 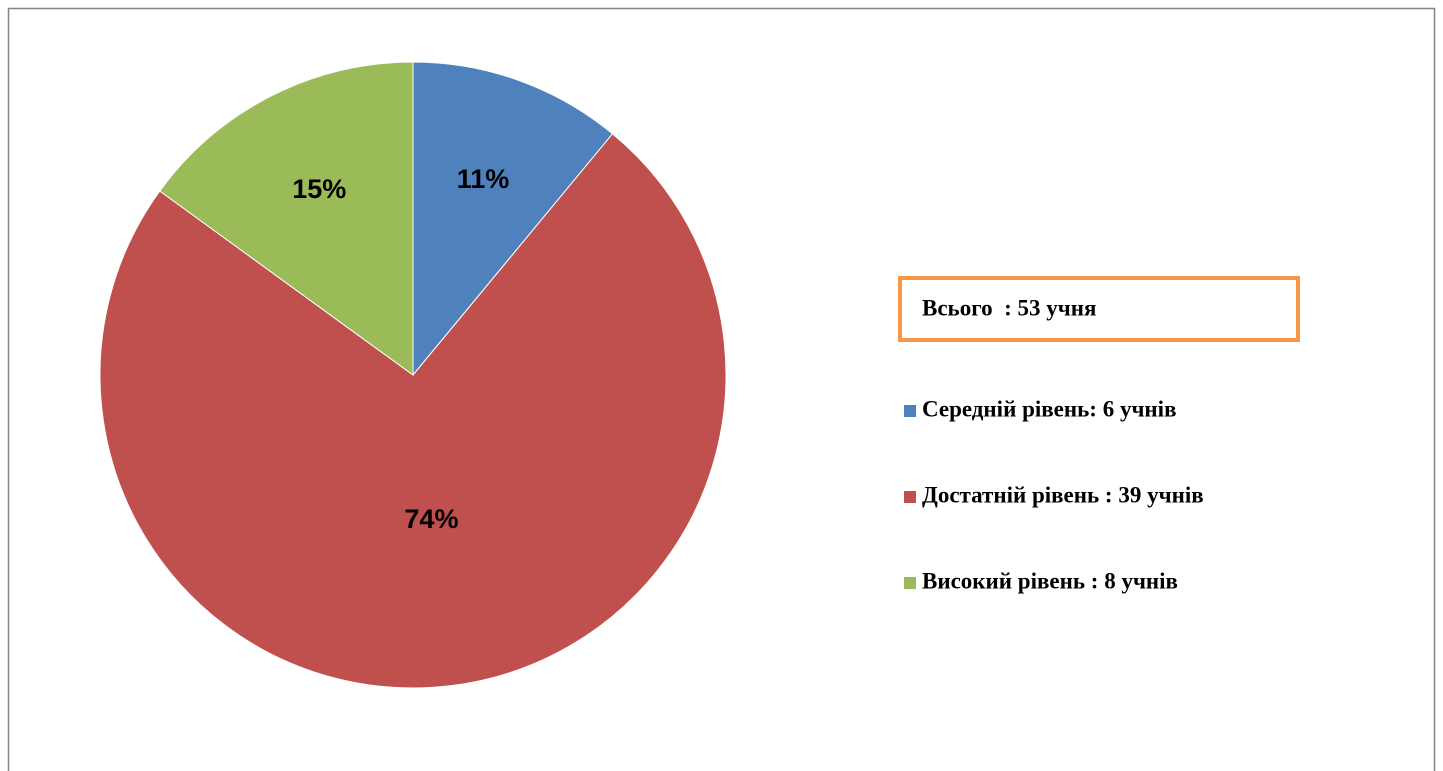 I want to click on data-label: 74%, so click(x=431, y=519).